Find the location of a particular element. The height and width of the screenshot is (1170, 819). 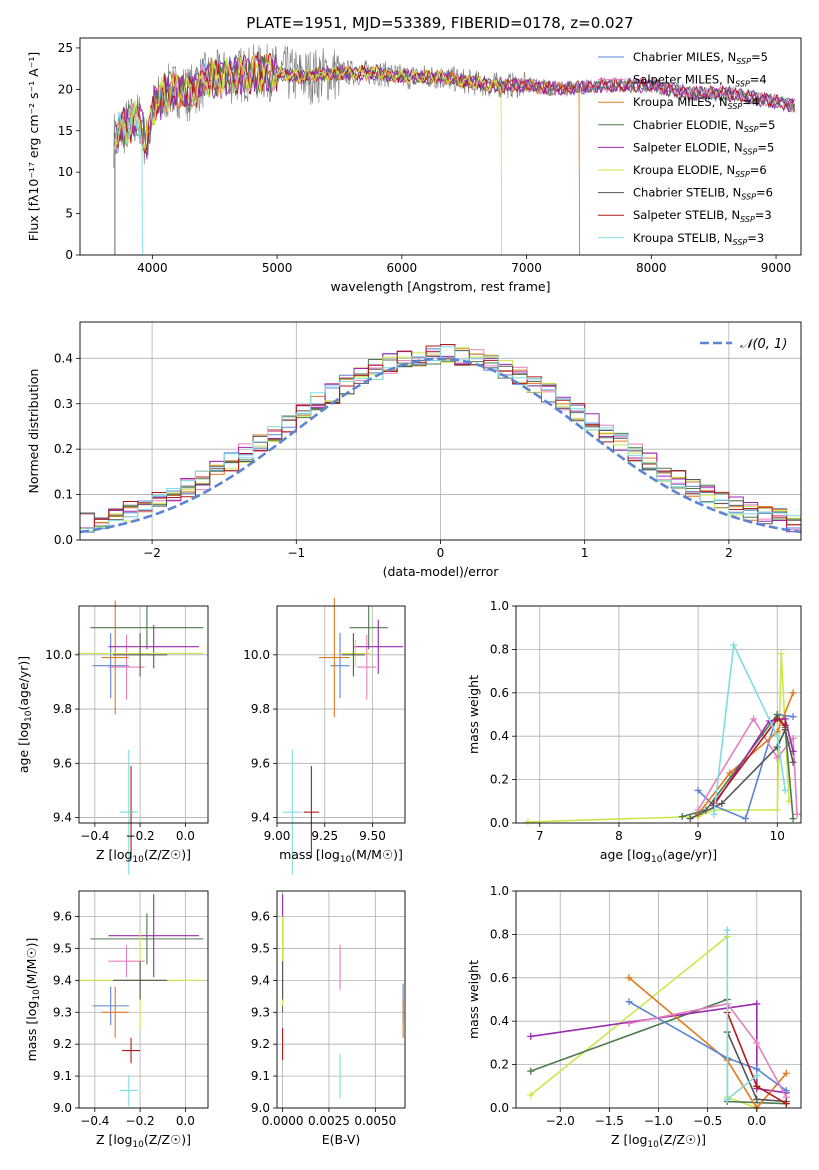

age_vs_z-frame is located at coordinates (143, 714).